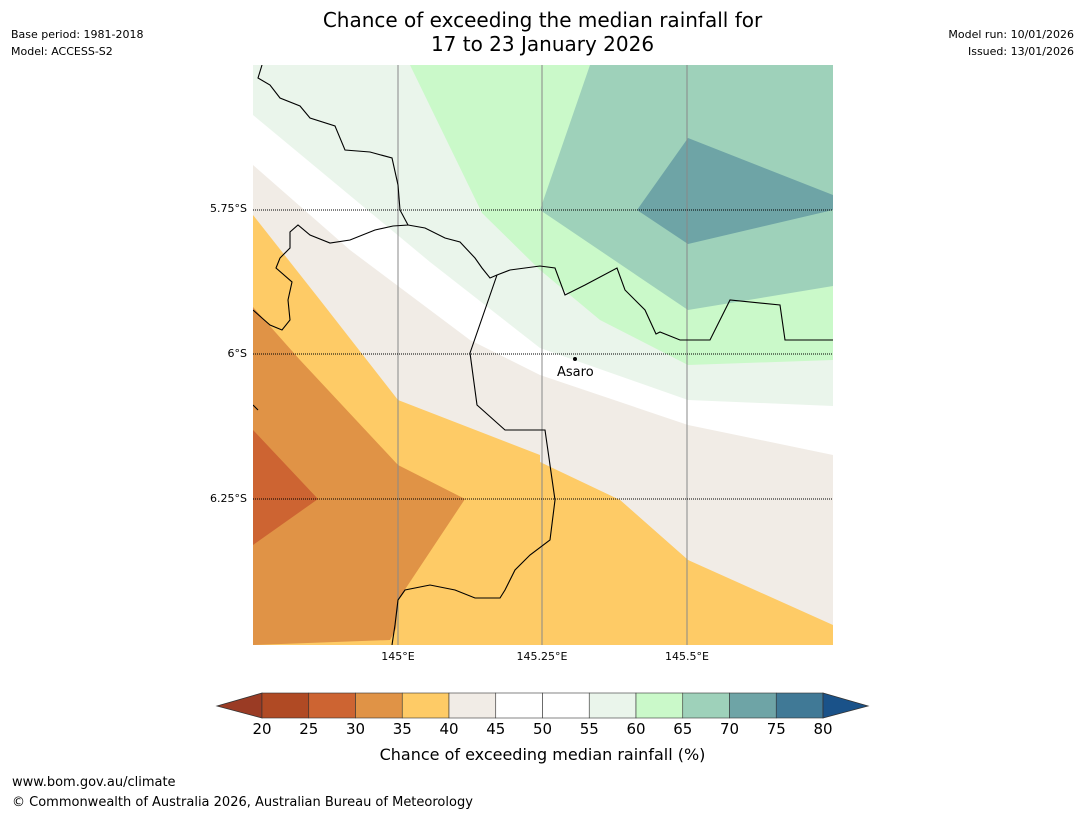 The image size is (1085, 816). I want to click on colorbar-cells, so click(542, 705).